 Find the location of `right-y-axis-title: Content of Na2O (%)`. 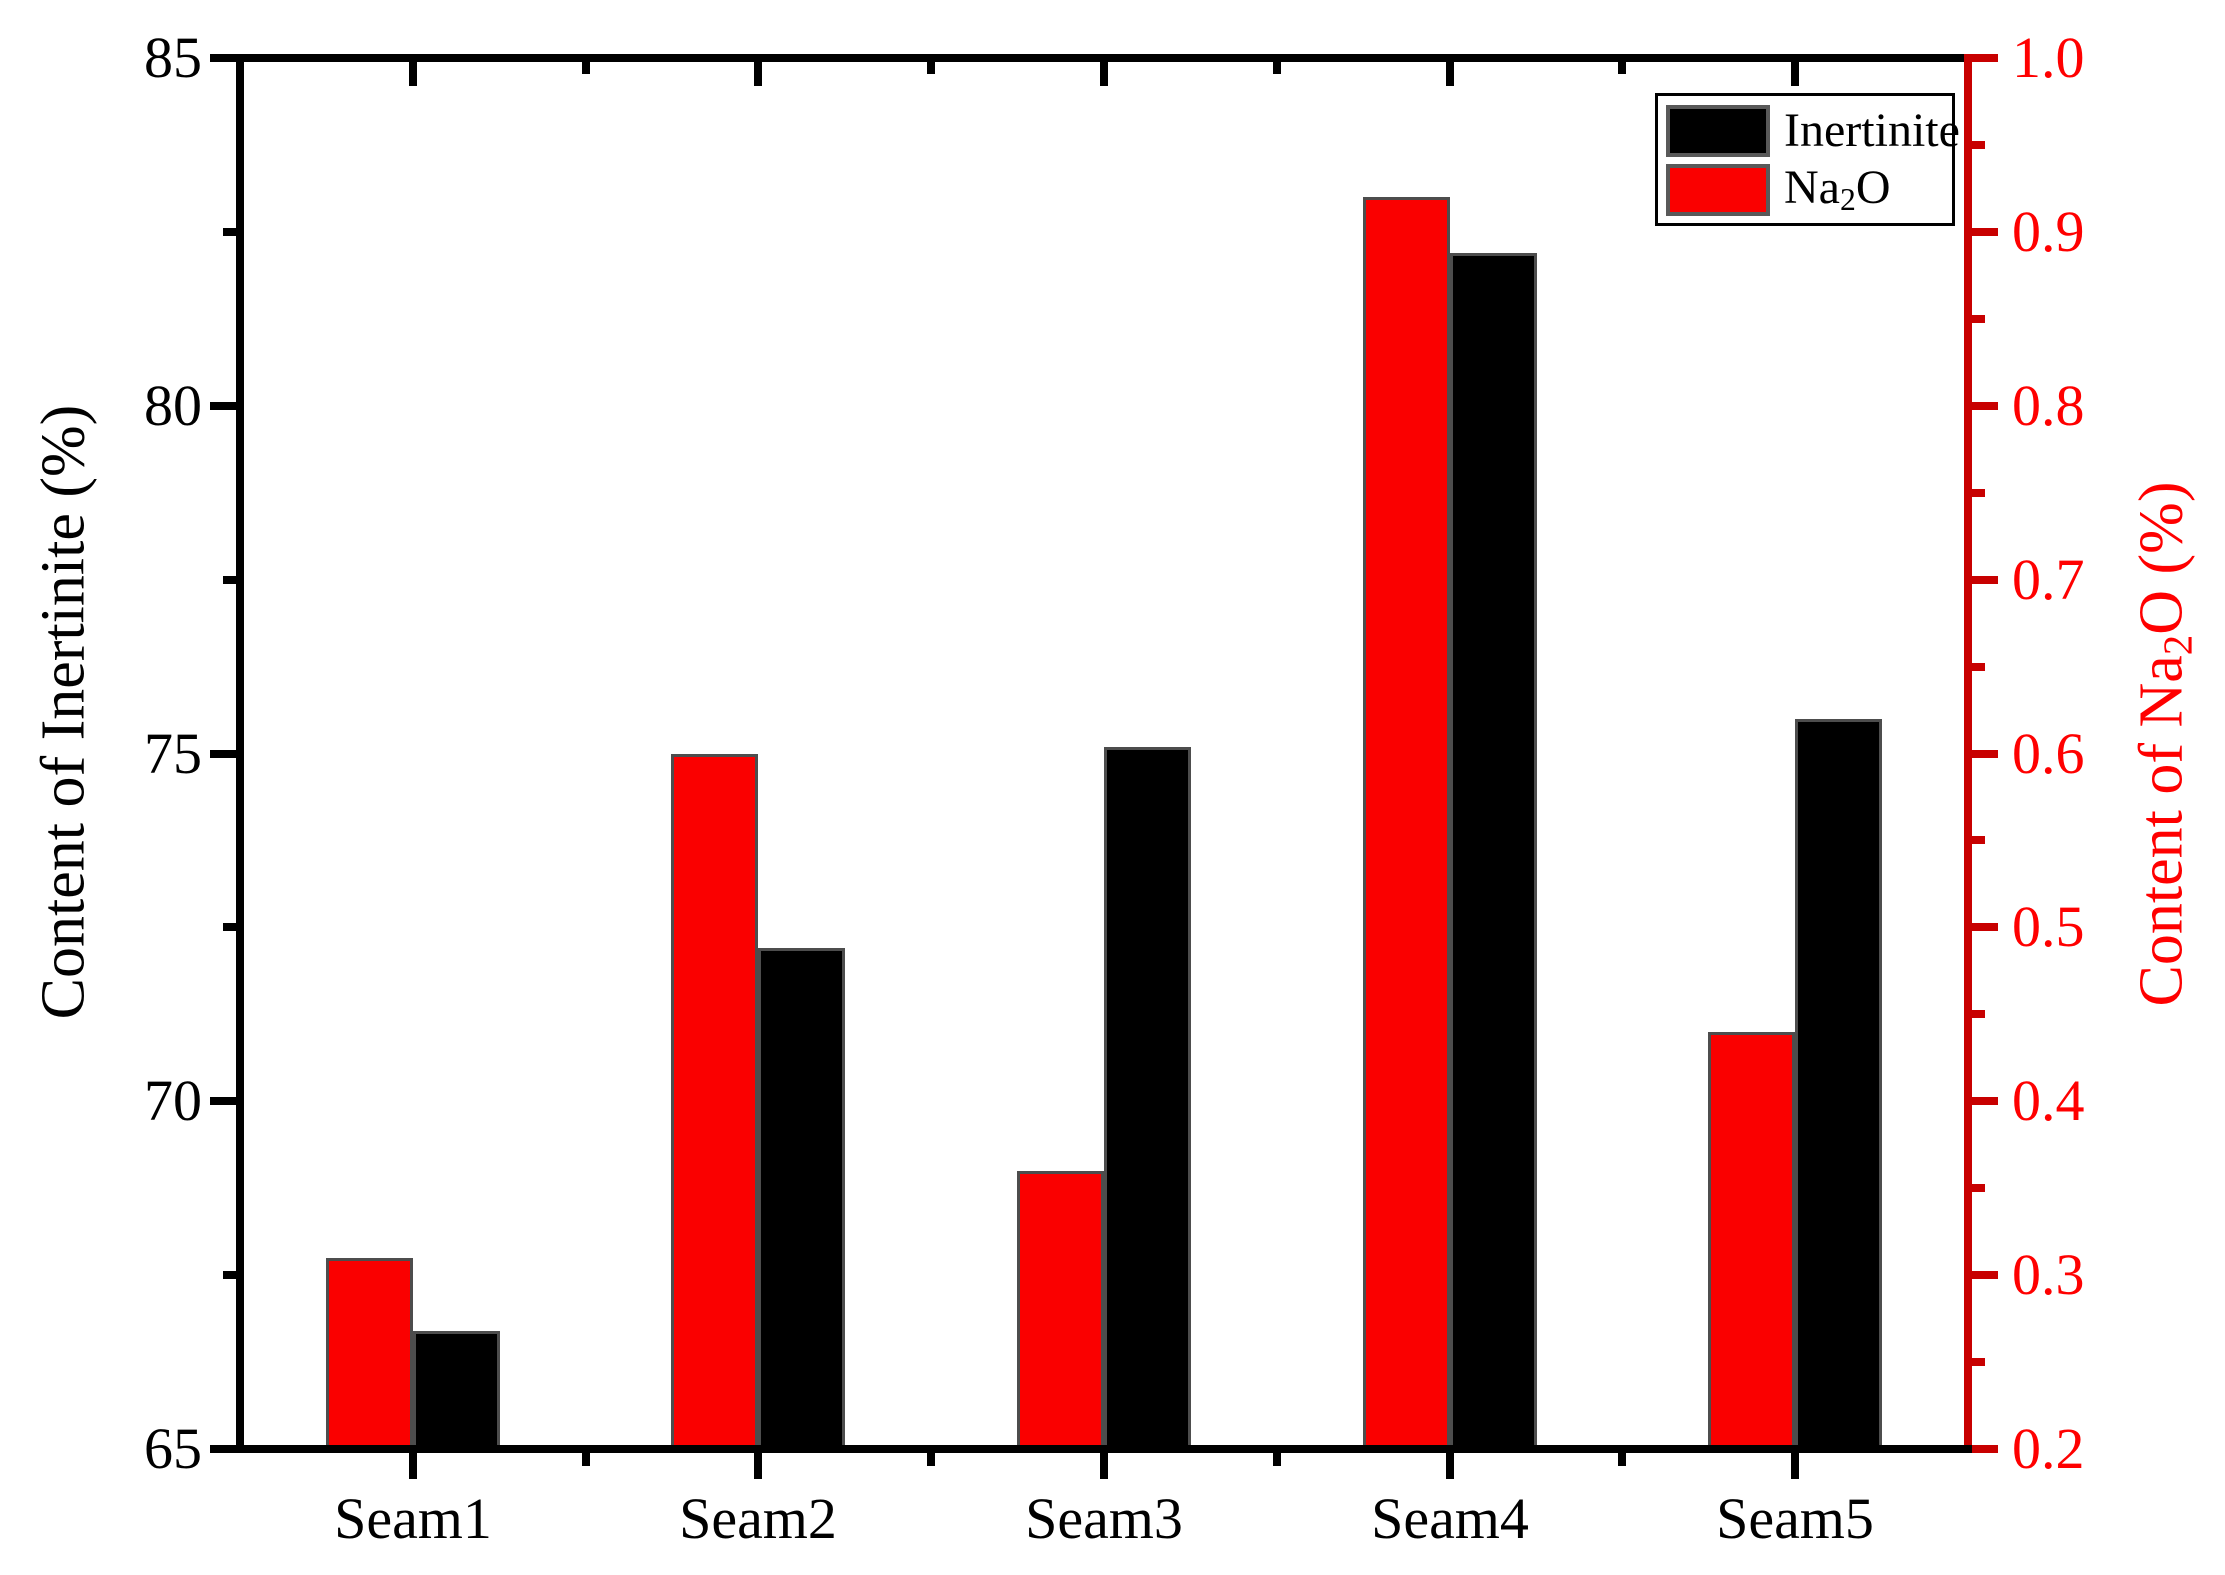

right-y-axis-title: Content of Na2O (%) is located at coordinates (2163, 744).